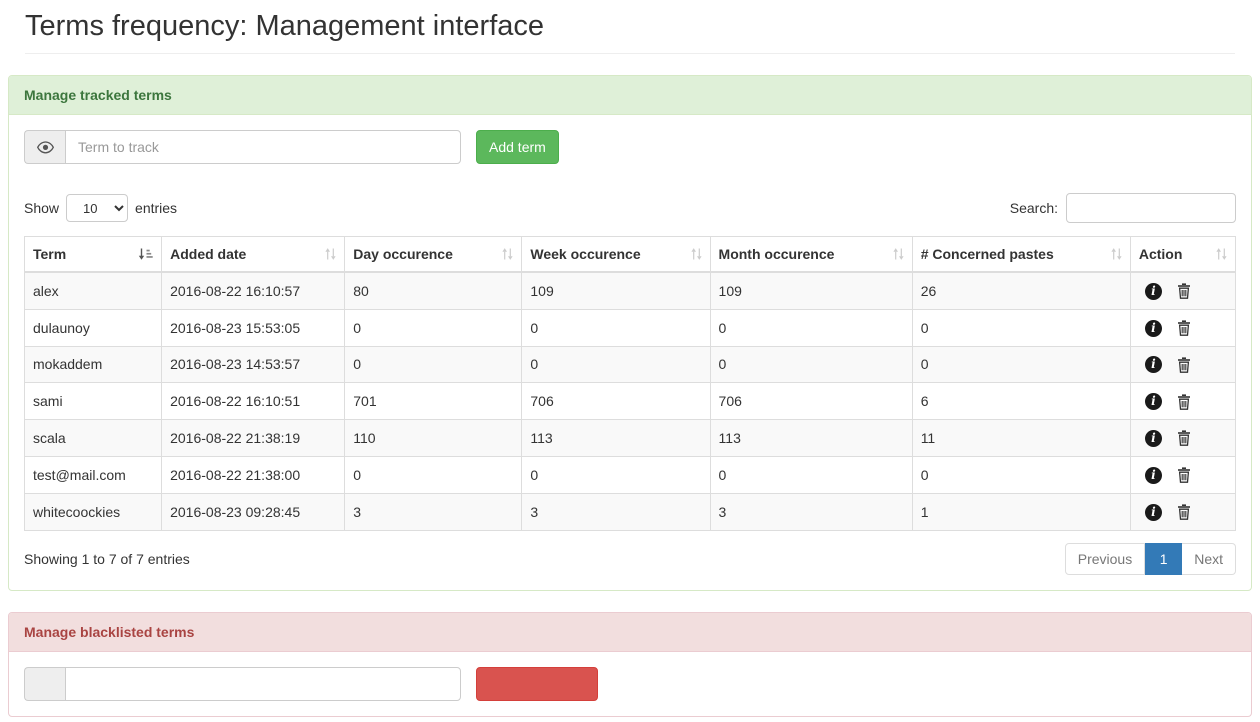  What do you see at coordinates (253, 511) in the screenshot?
I see `added-date-cell: 2016-08-23 09:28:45` at bounding box center [253, 511].